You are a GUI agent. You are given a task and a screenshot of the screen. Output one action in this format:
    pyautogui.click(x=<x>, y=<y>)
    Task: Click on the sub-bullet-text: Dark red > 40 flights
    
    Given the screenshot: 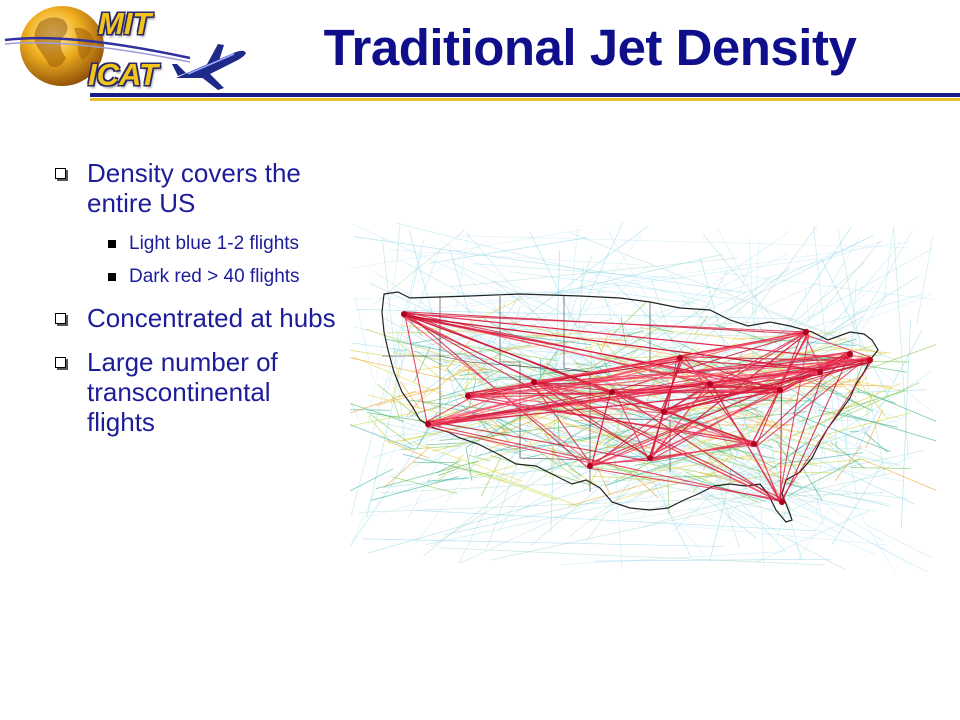 What is the action you would take?
    pyautogui.click(x=214, y=276)
    